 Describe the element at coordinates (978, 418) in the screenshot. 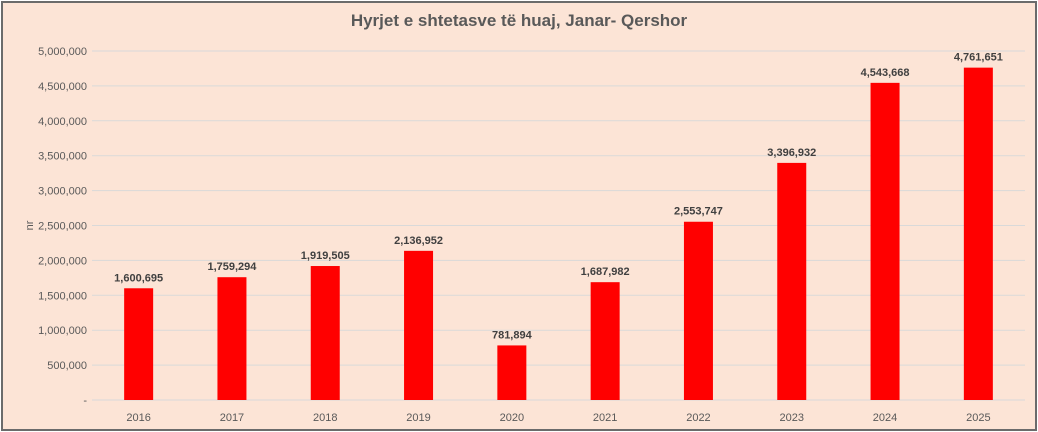

I see `x-tick-label: 2025` at that location.